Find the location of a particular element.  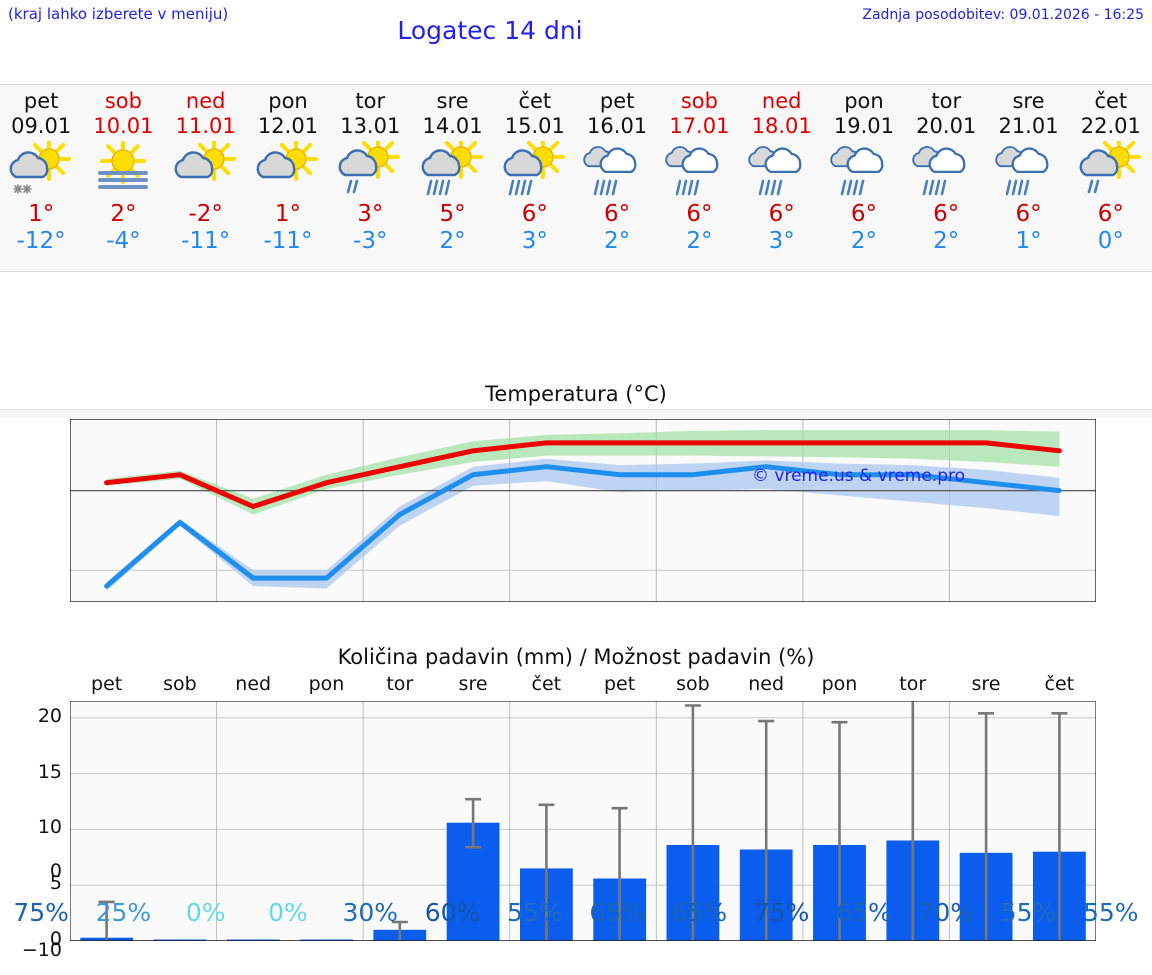

precipitation-probability-label: 30% is located at coordinates (370, 912).